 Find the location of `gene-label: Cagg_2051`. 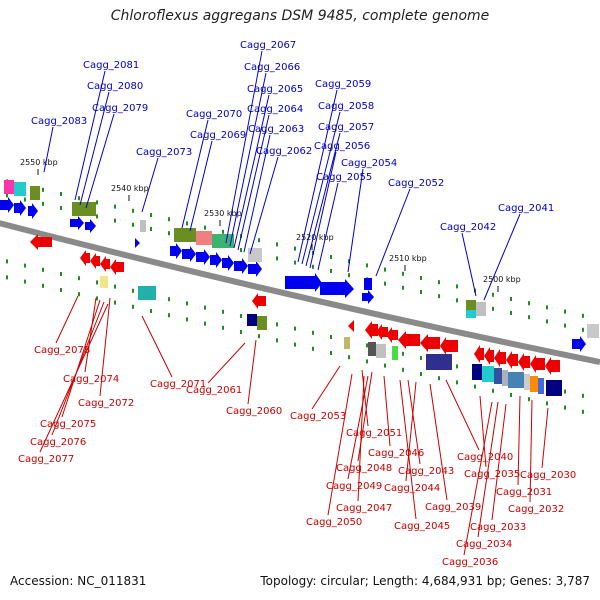

gene-label: Cagg_2051 is located at coordinates (374, 433).